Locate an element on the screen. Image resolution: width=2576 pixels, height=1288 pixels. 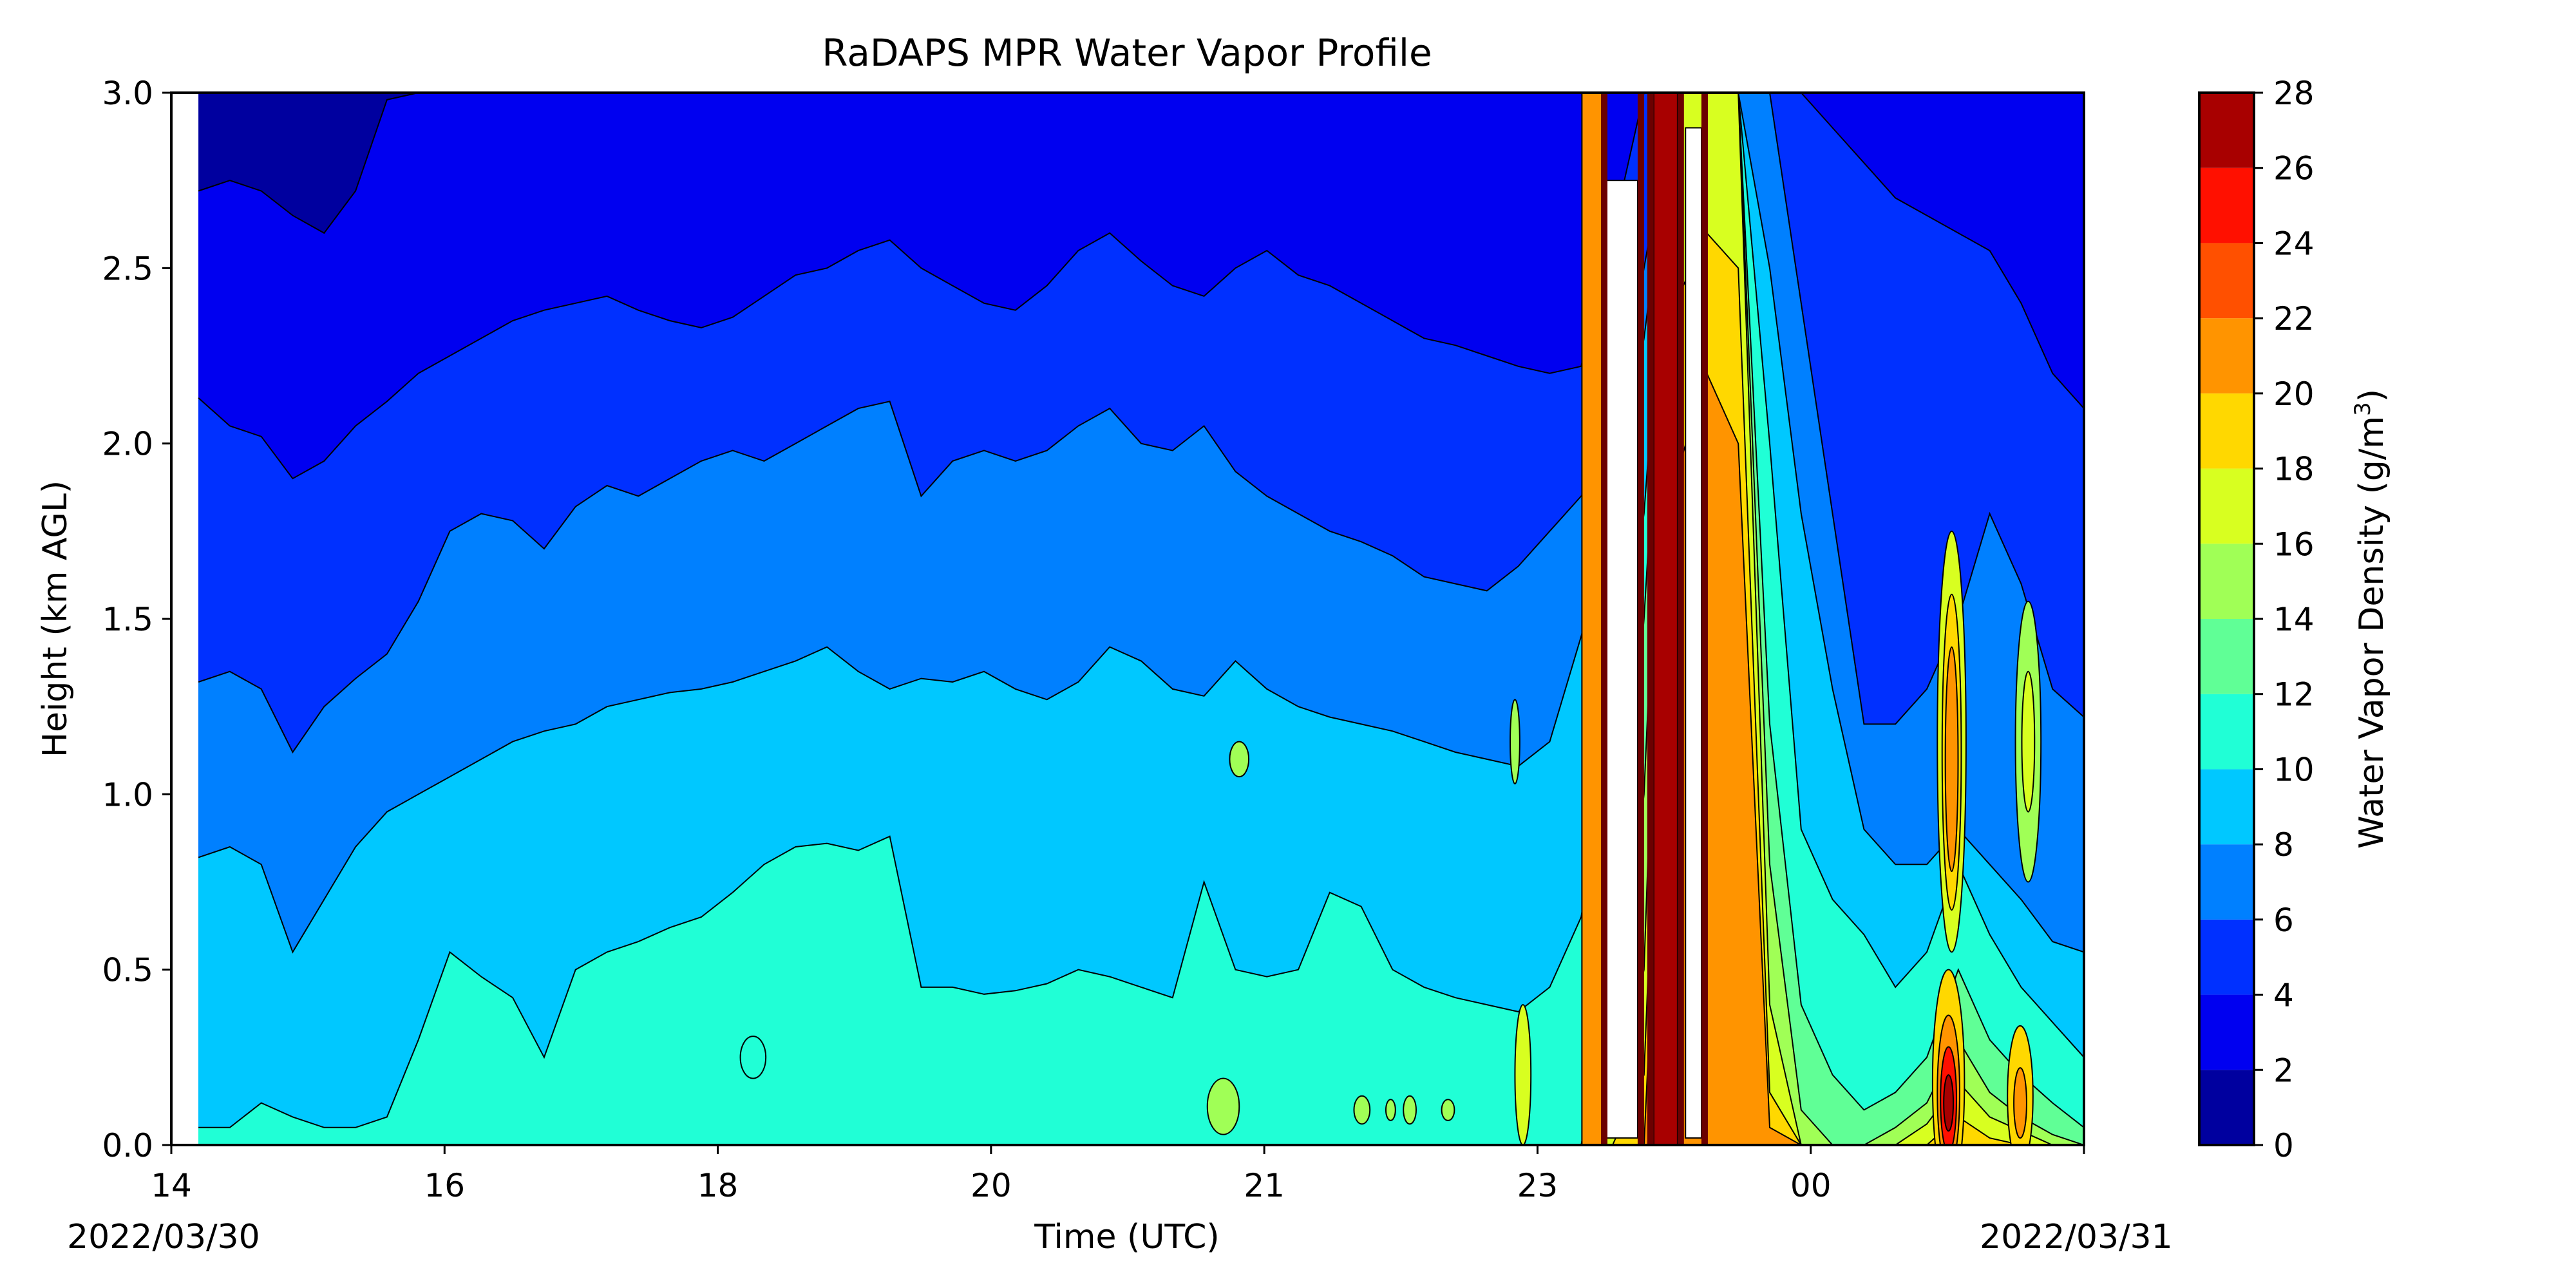
colorbar-label: Water Vapor Density (g/m3) is located at coordinates (2370, 619).